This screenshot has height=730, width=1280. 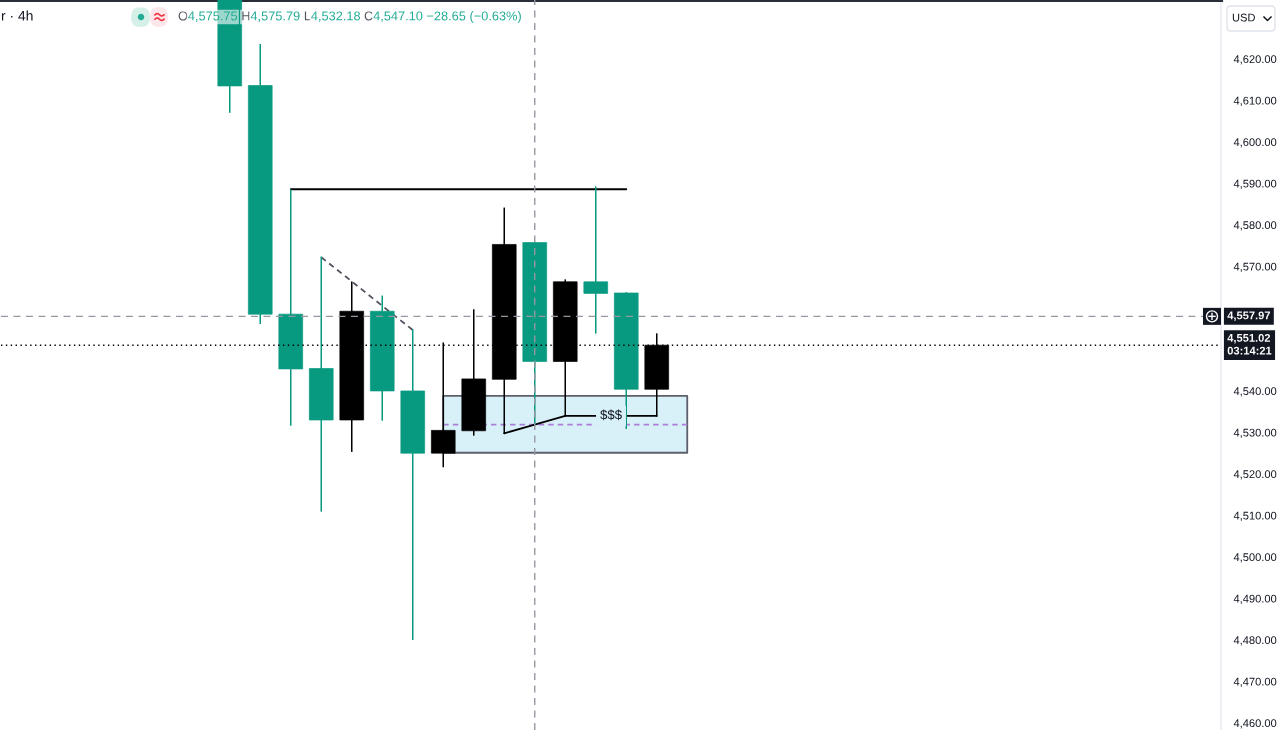 What do you see at coordinates (17, 15) in the screenshot?
I see `text: r · 4h` at bounding box center [17, 15].